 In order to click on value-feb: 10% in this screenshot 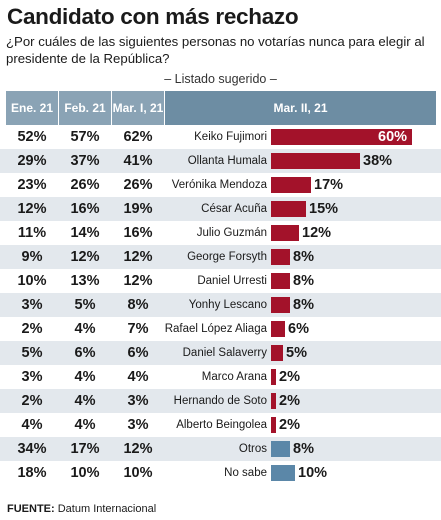, I will do `click(85, 473)`.